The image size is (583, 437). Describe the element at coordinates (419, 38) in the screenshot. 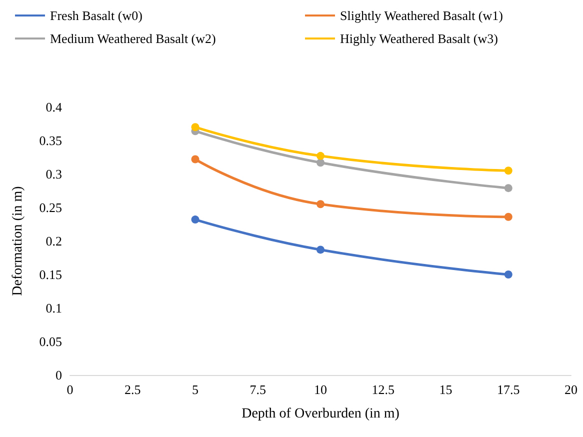

I see `legend-label: Highly Weathered Basalt (w3)` at that location.